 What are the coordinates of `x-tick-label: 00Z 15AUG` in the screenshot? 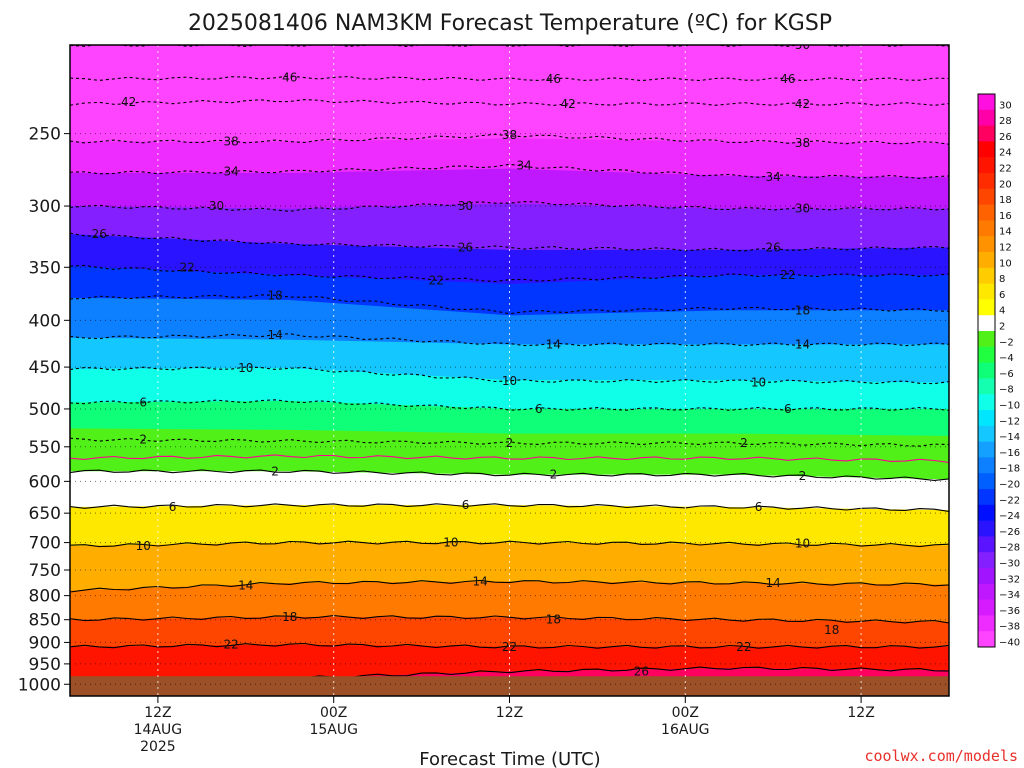 It's located at (333, 721).